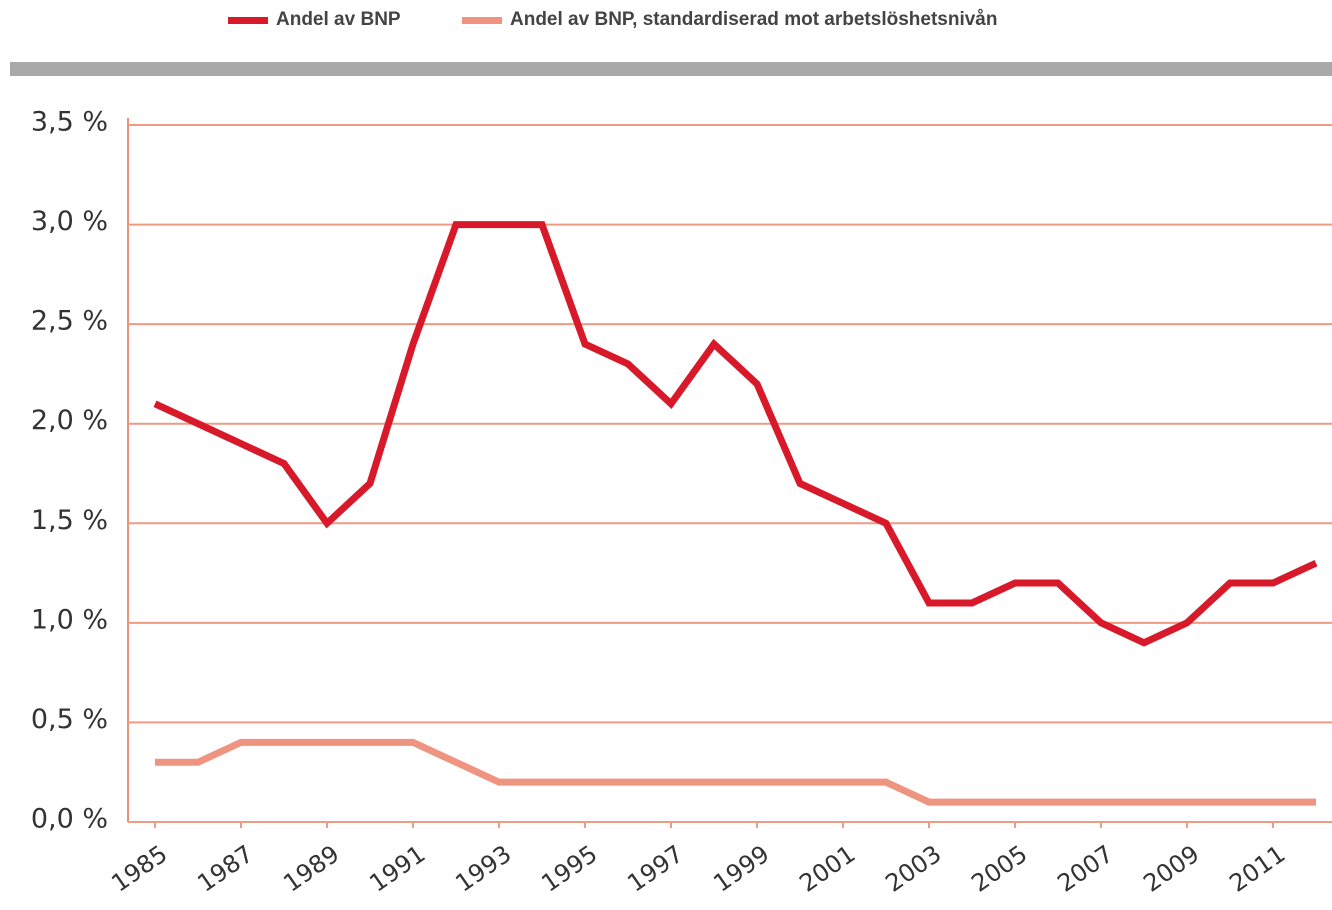  Describe the element at coordinates (397, 869) in the screenshot. I see `x-tick-label: 1991` at that location.